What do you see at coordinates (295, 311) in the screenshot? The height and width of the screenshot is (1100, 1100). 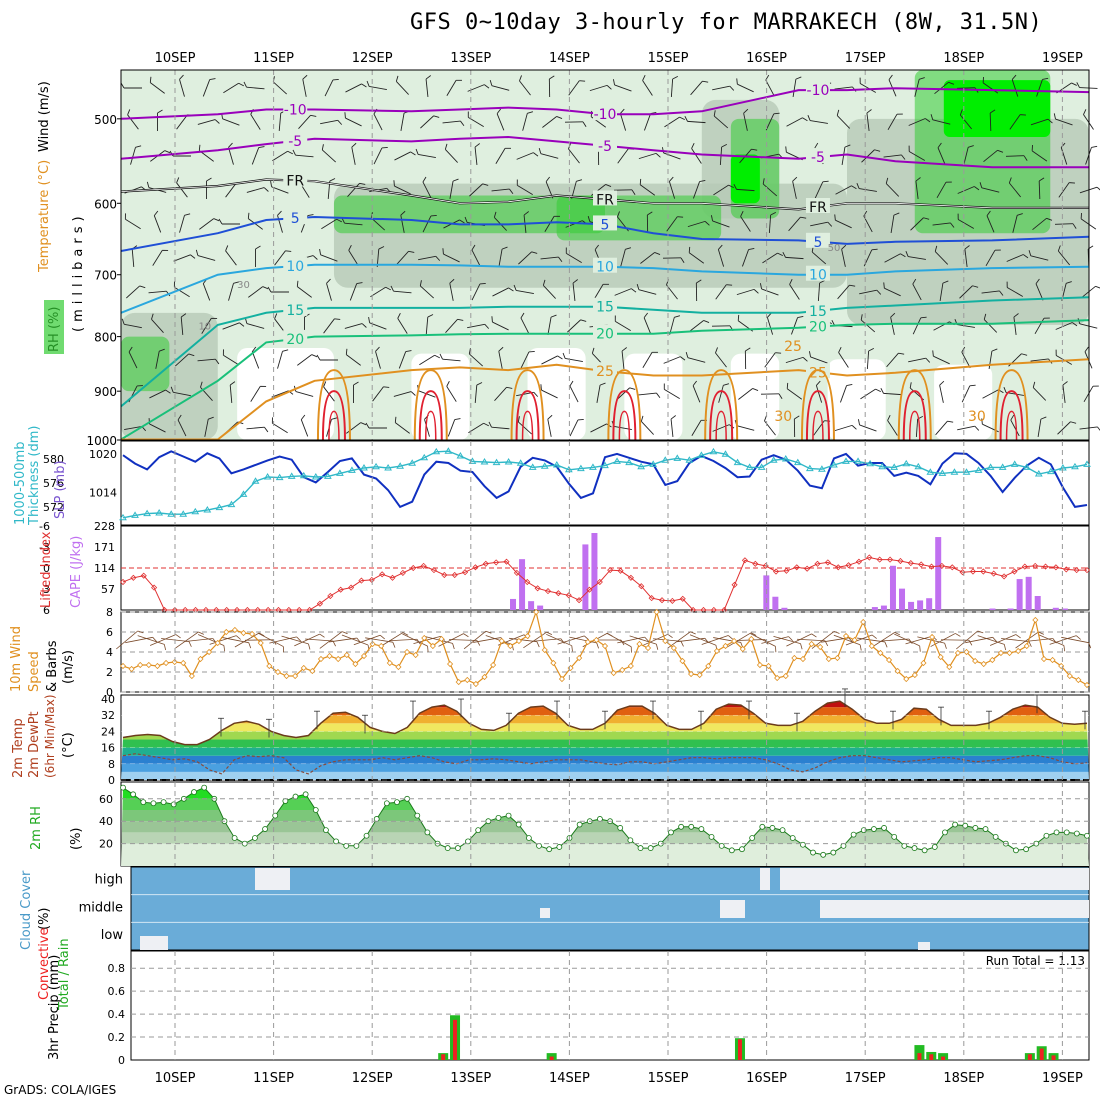 I see `isotherm-label: 15` at bounding box center [295, 311].